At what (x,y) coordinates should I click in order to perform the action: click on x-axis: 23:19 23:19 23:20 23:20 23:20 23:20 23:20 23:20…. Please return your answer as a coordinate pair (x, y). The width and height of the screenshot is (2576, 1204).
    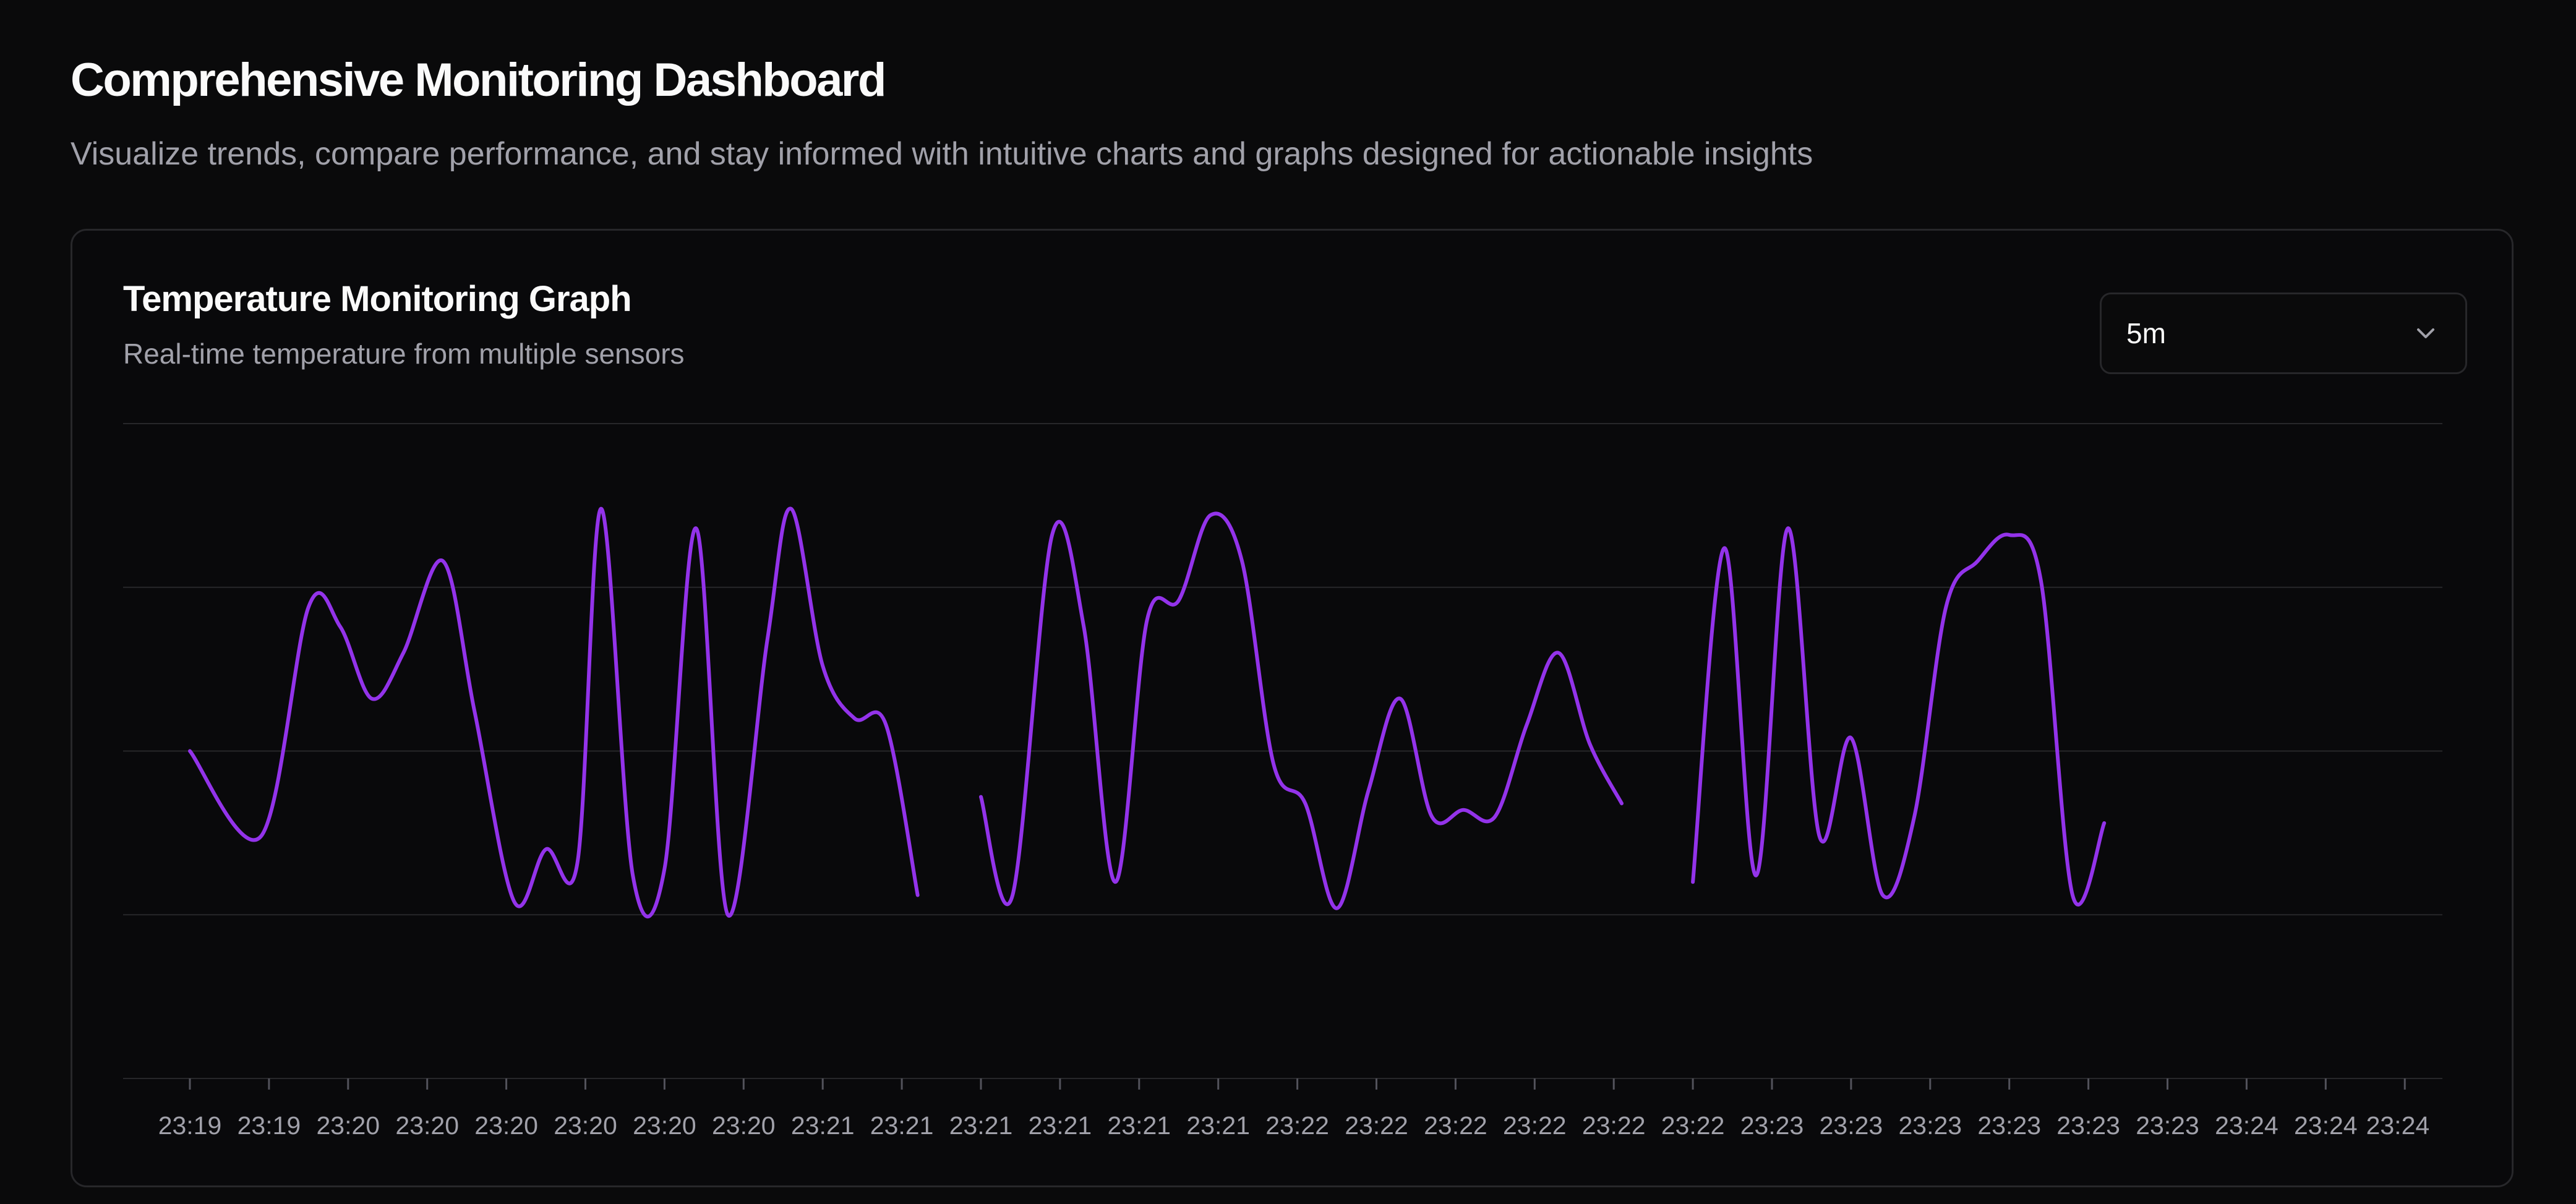
    Looking at the image, I should click on (1294, 1109).